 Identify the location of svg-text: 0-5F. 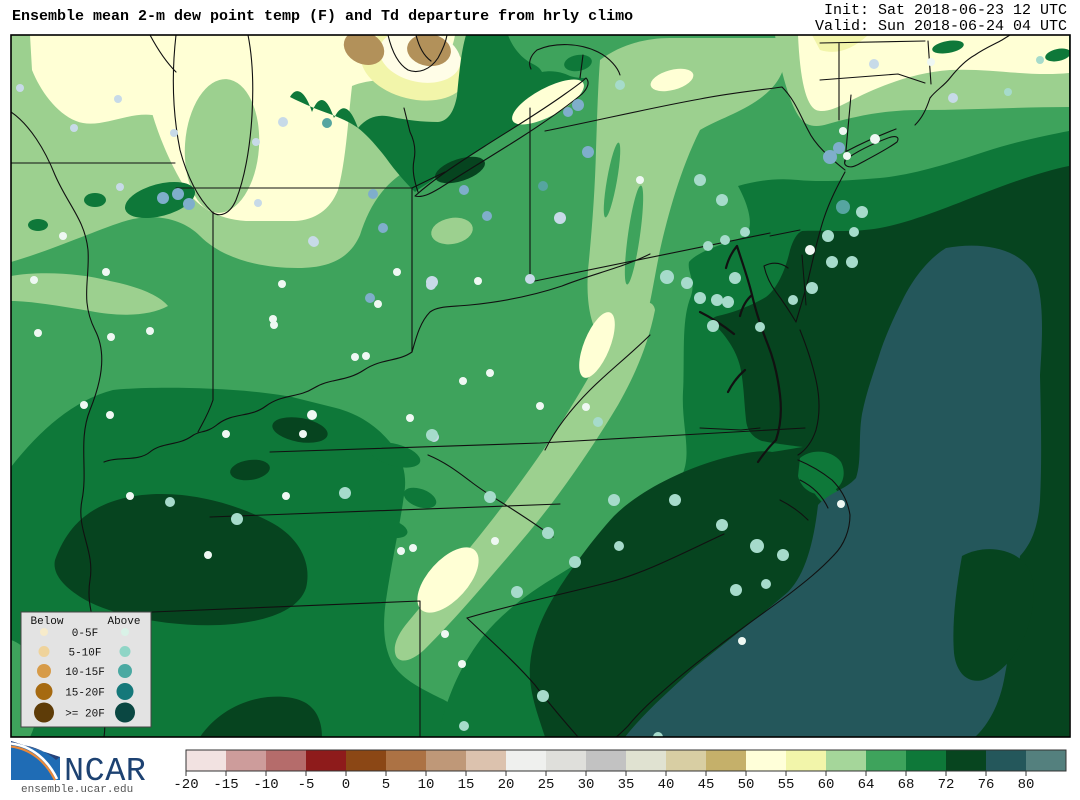
(85, 634).